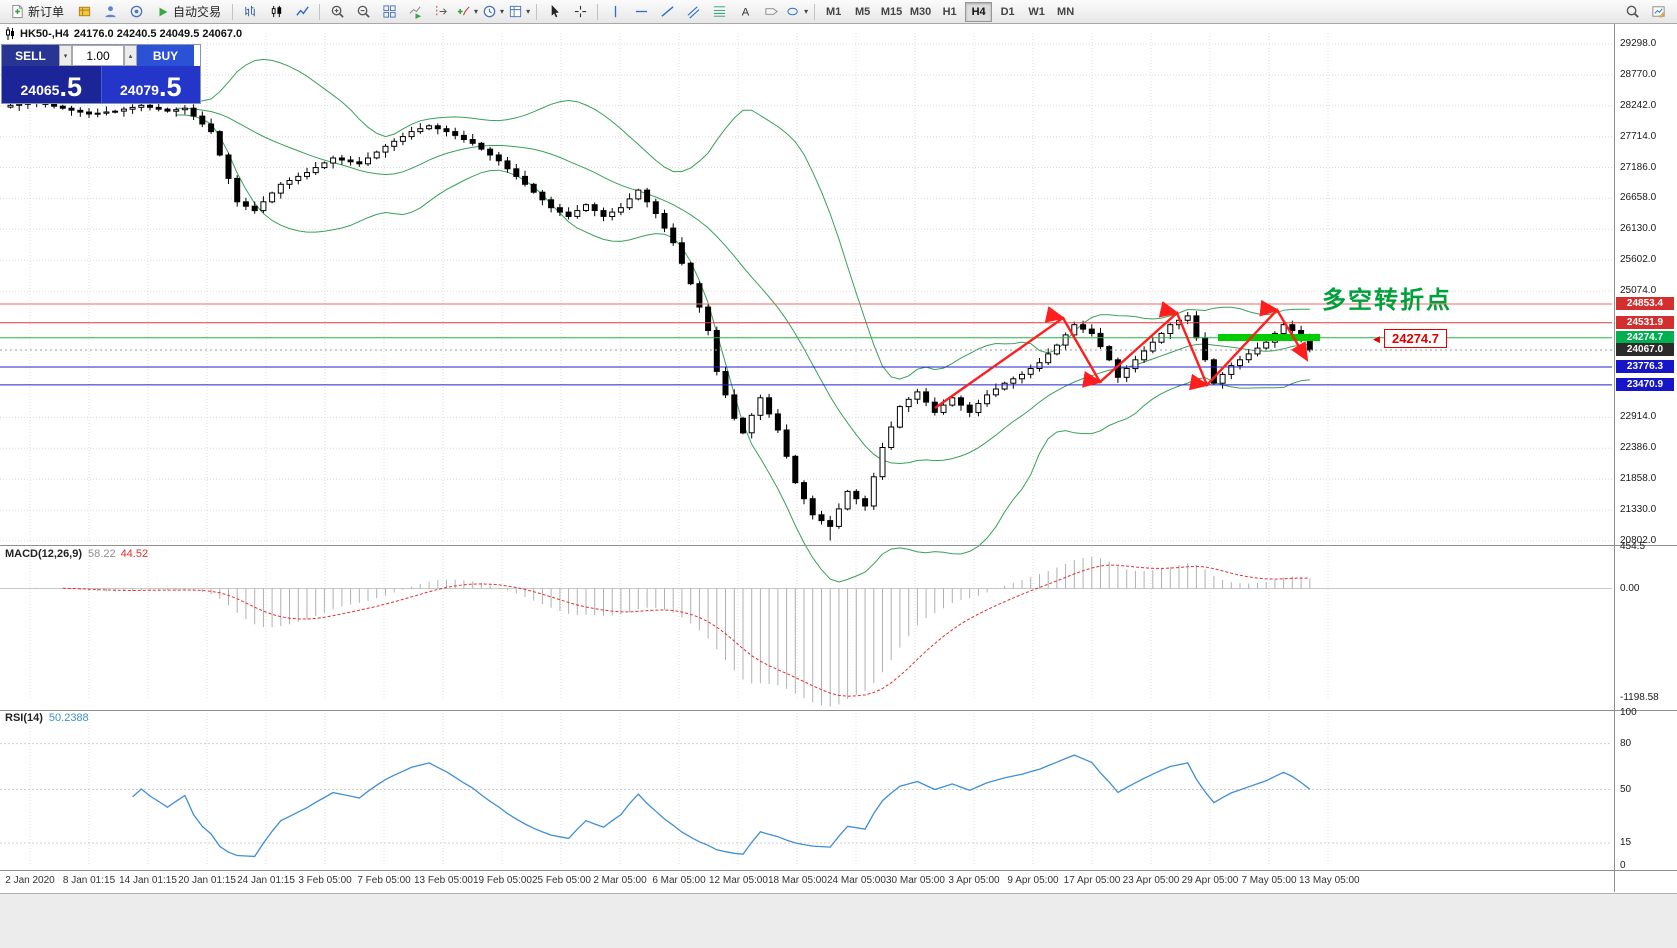 The image size is (1677, 948). I want to click on time-label: 7 May 05:00, so click(1269, 880).